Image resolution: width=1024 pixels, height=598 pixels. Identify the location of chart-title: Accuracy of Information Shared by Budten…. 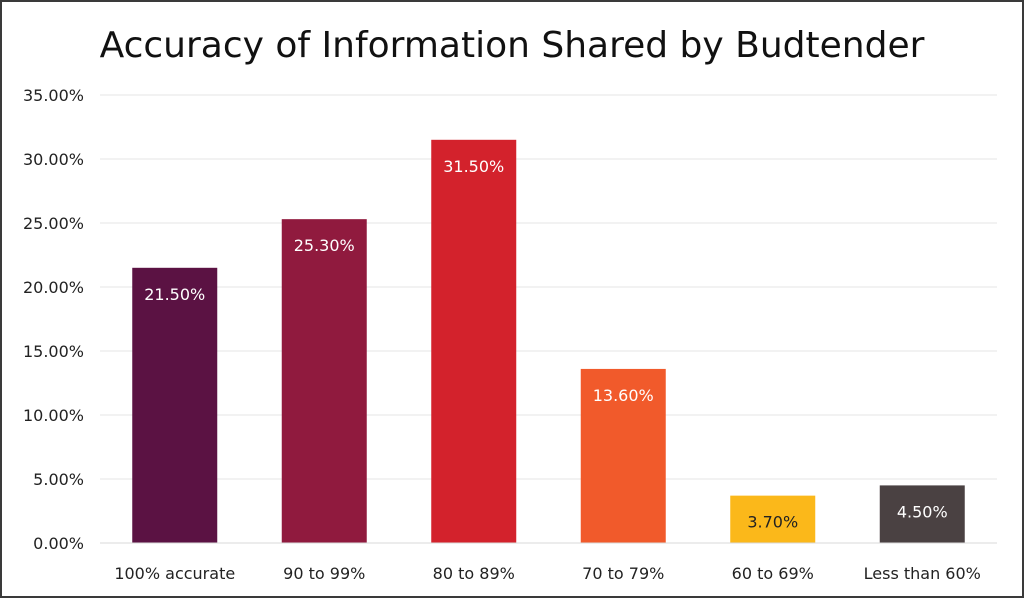
(512, 45).